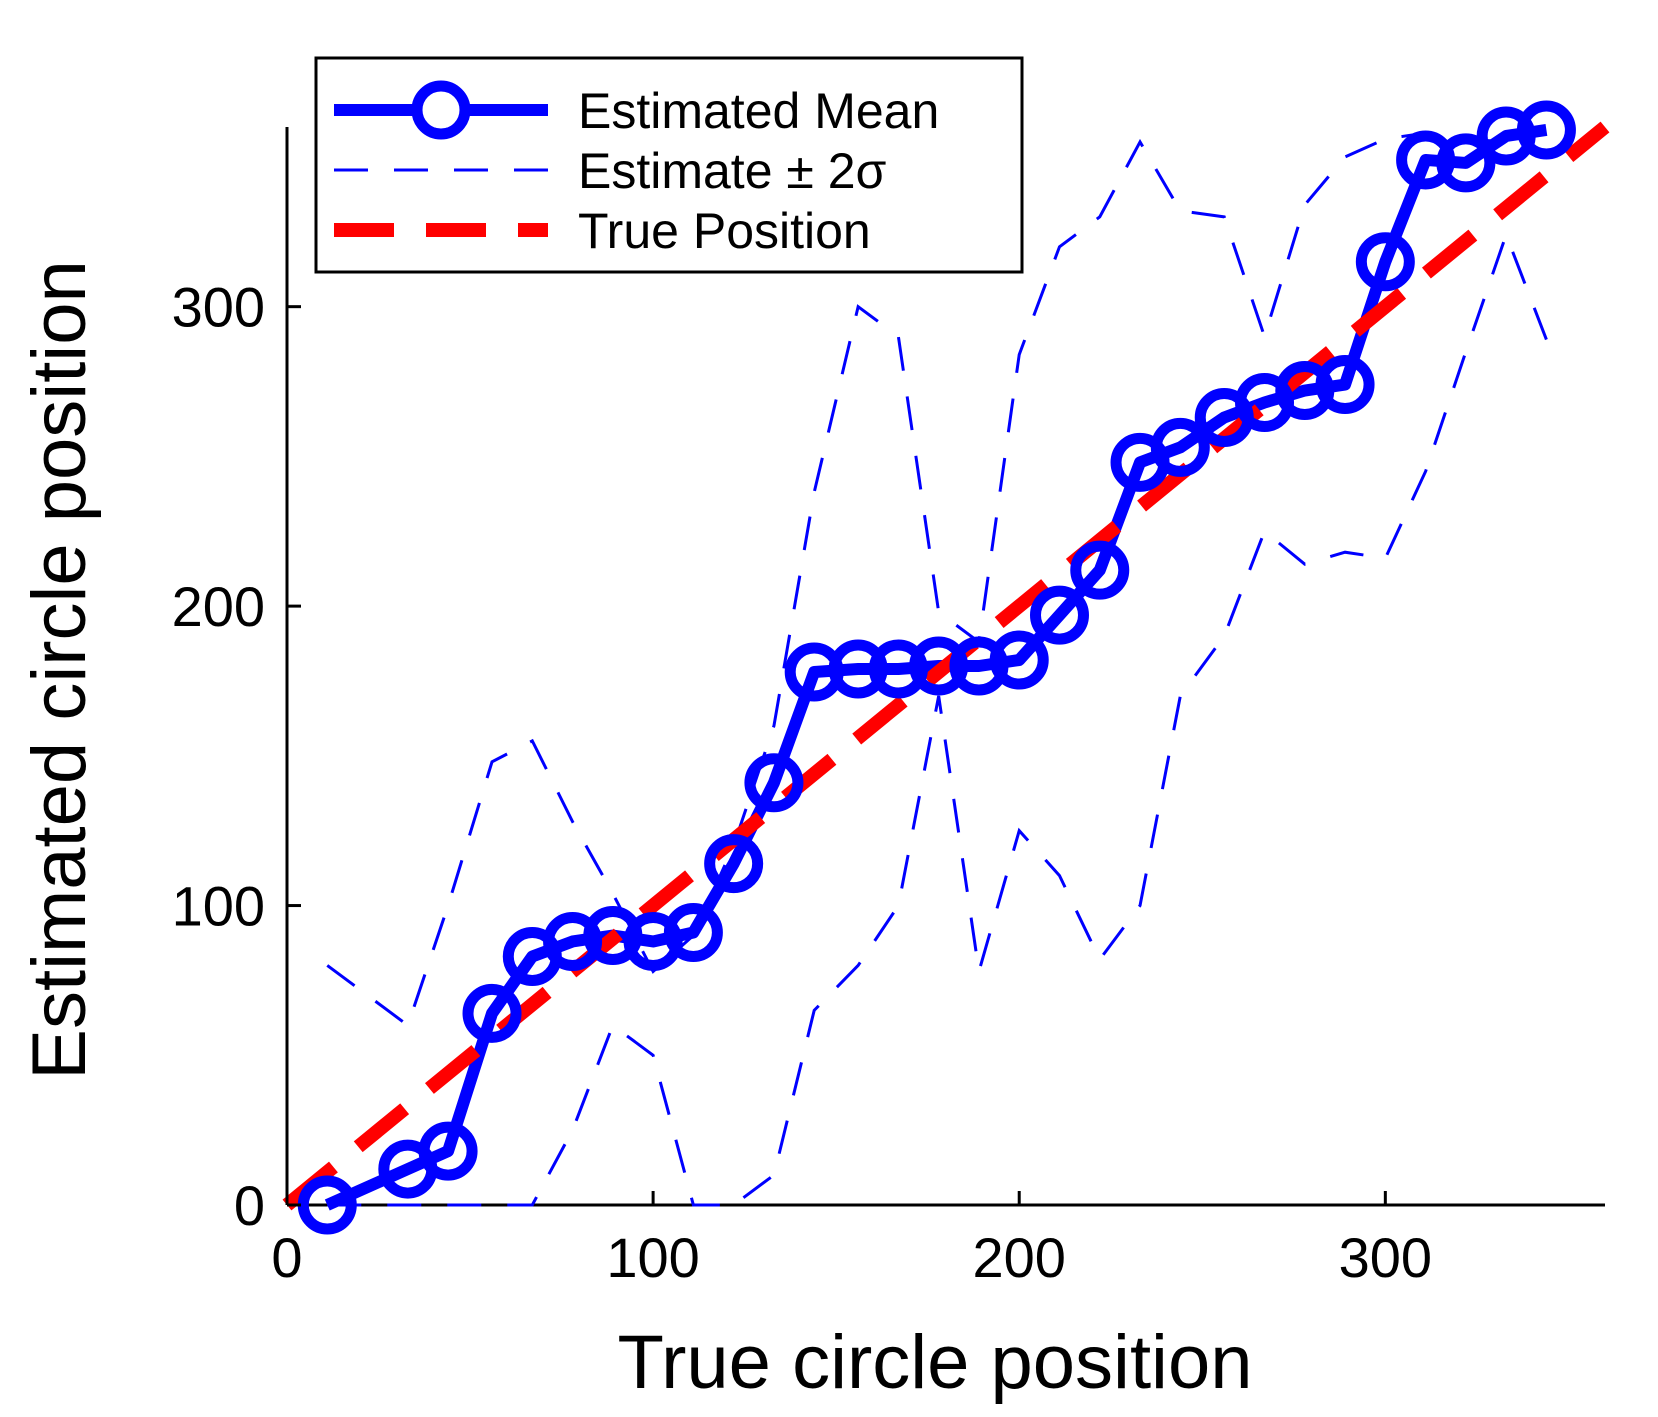  What do you see at coordinates (218, 606) in the screenshot?
I see `y-tick-label: 200` at bounding box center [218, 606].